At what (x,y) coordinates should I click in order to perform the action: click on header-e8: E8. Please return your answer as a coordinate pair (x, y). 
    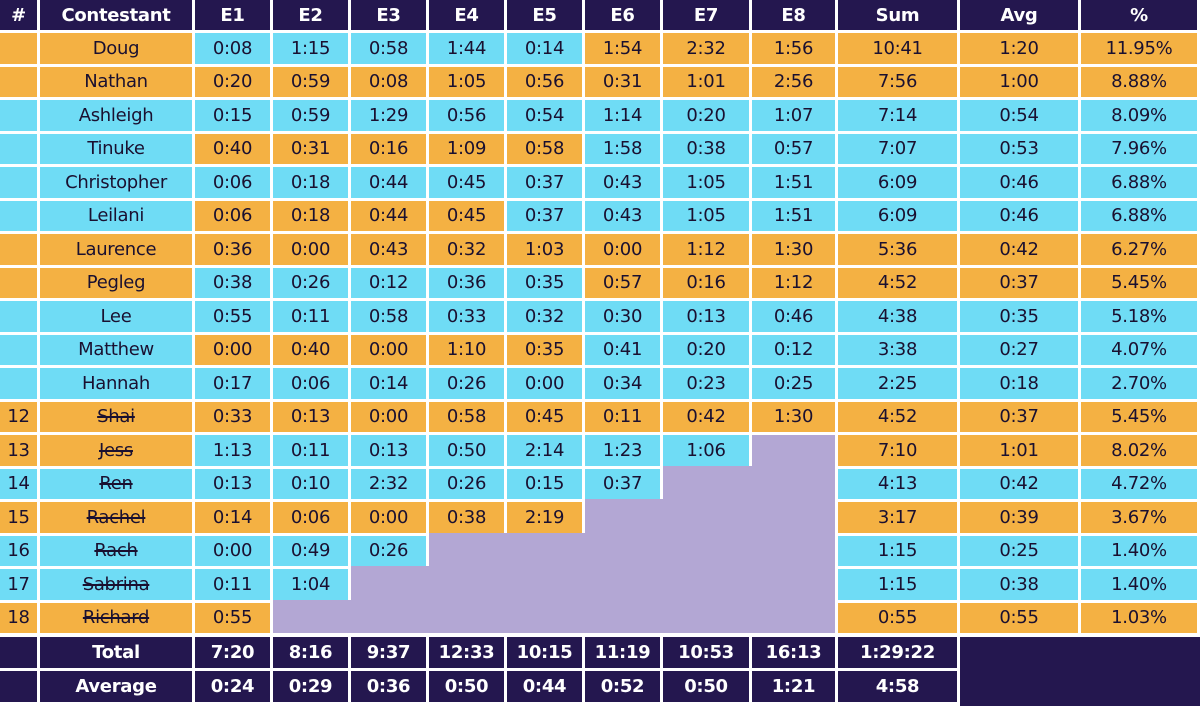
    Looking at the image, I should click on (793, 15).